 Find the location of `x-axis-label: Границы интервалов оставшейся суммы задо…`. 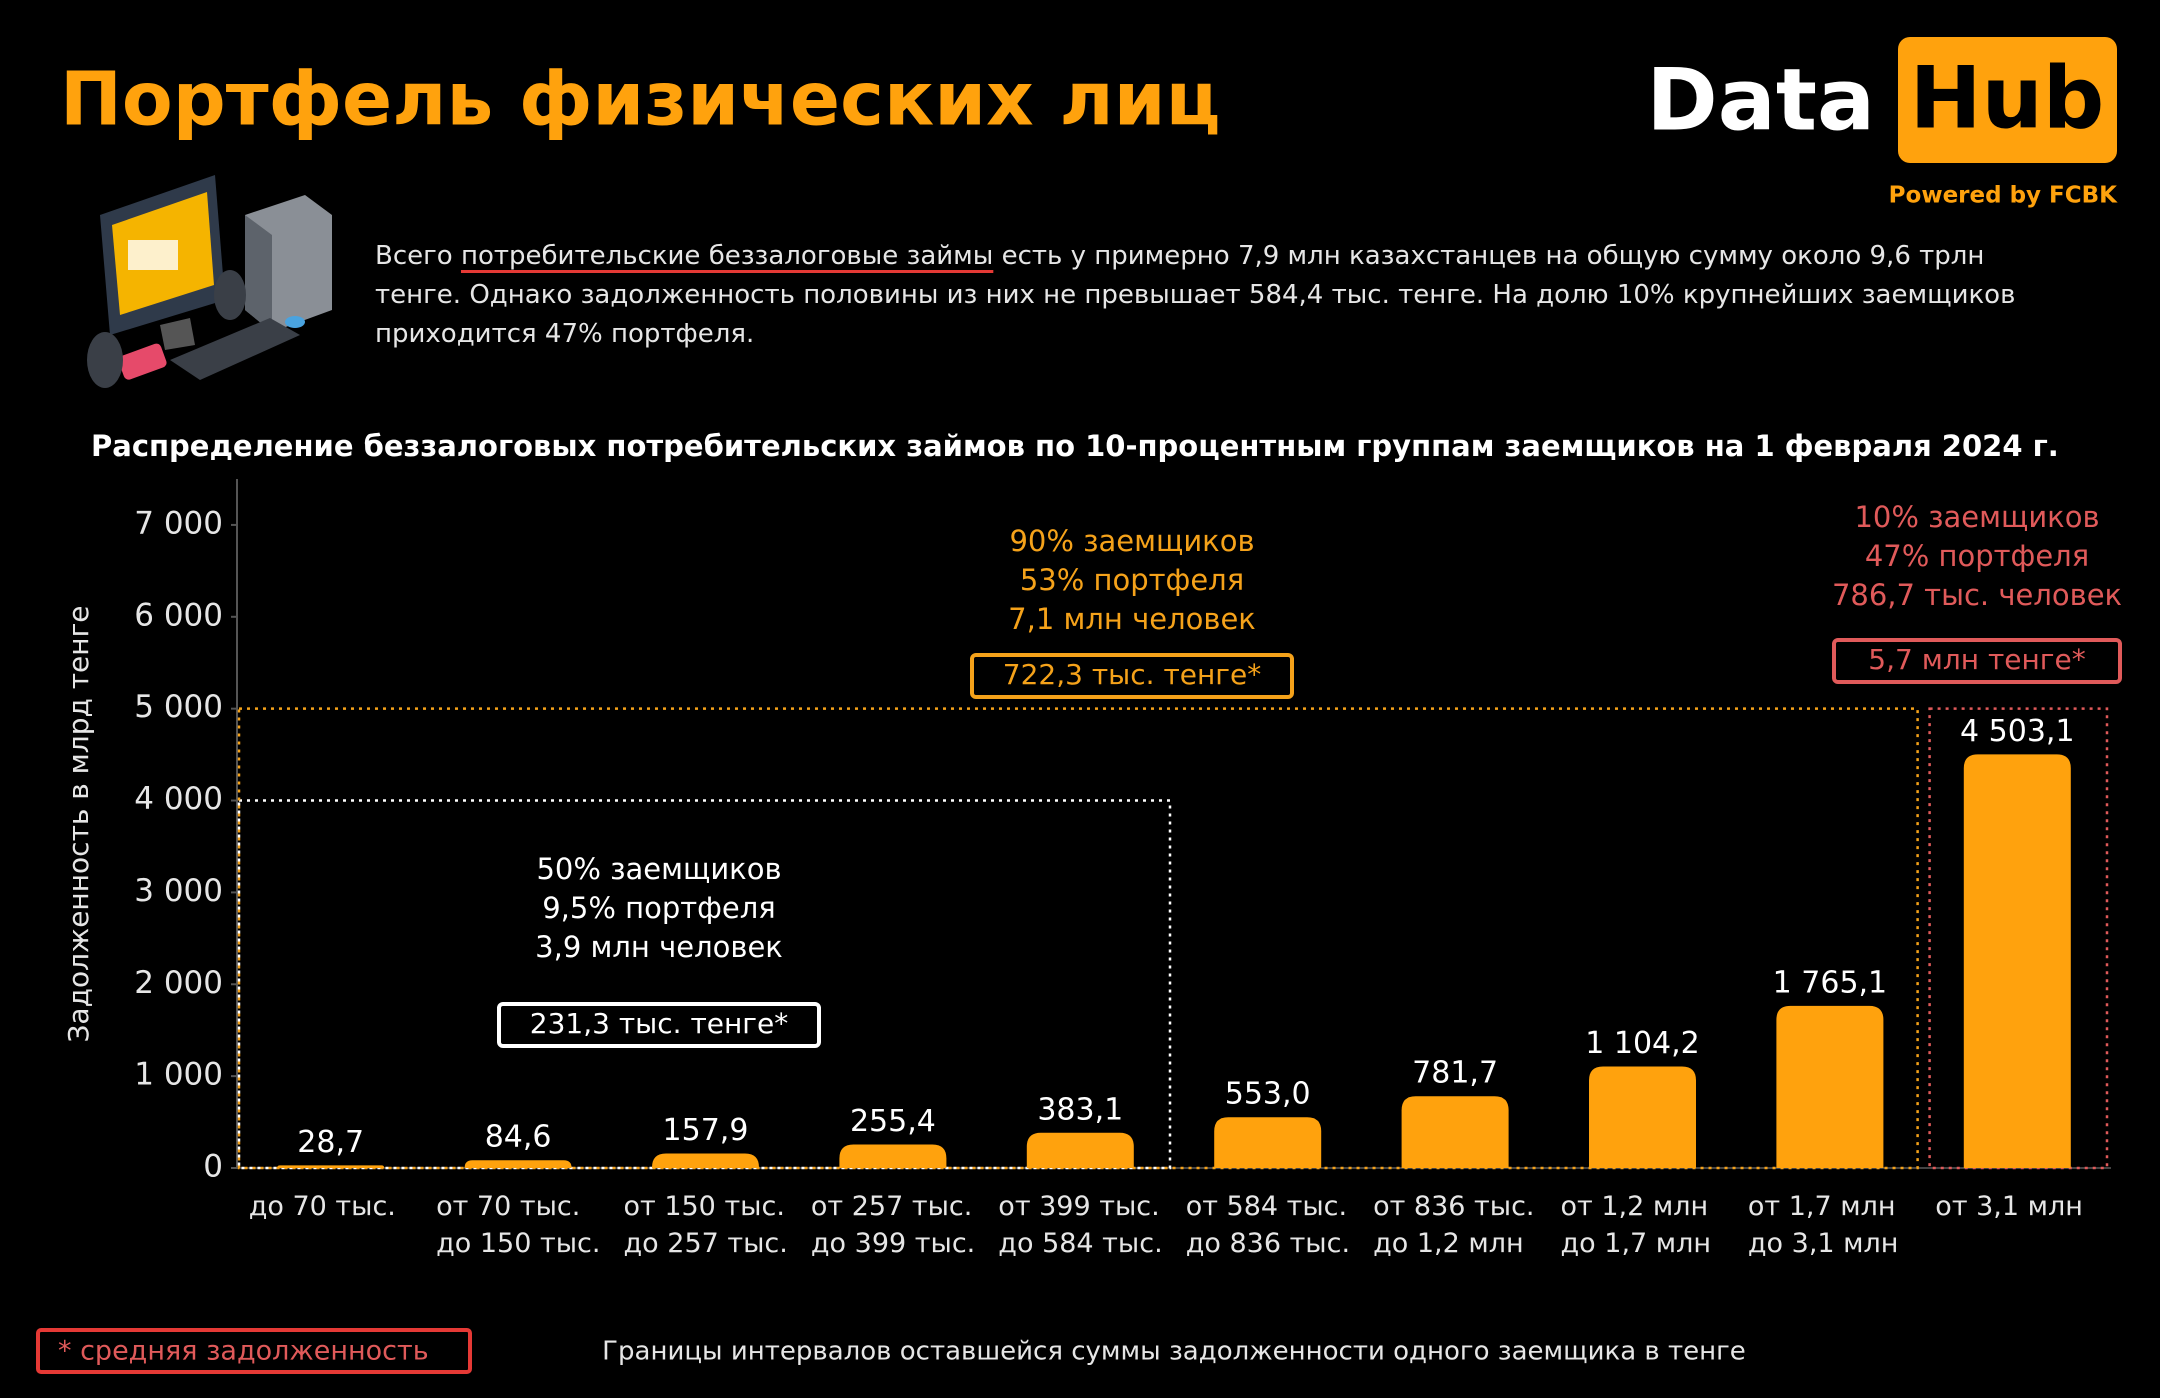

x-axis-label: Границы интервалов оставшейся суммы задо… is located at coordinates (1174, 1352).